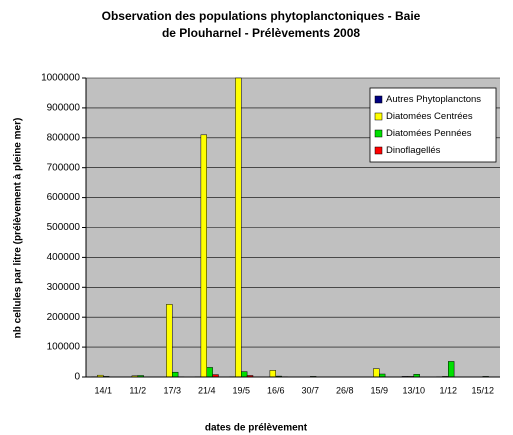 This screenshot has height=435, width=513. What do you see at coordinates (64, 137) in the screenshot?
I see `y-tick-label: 800000` at bounding box center [64, 137].